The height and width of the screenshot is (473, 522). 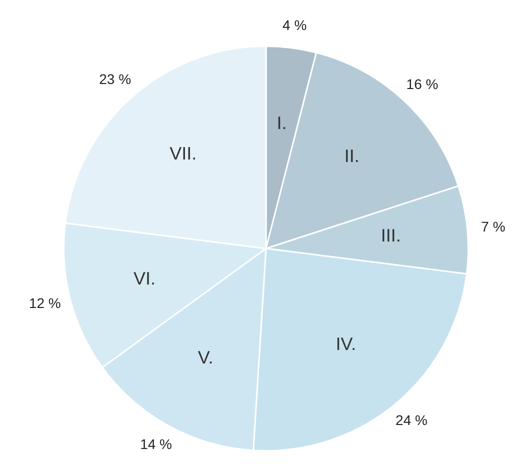 What do you see at coordinates (281, 123) in the screenshot?
I see `slice-label: I.` at bounding box center [281, 123].